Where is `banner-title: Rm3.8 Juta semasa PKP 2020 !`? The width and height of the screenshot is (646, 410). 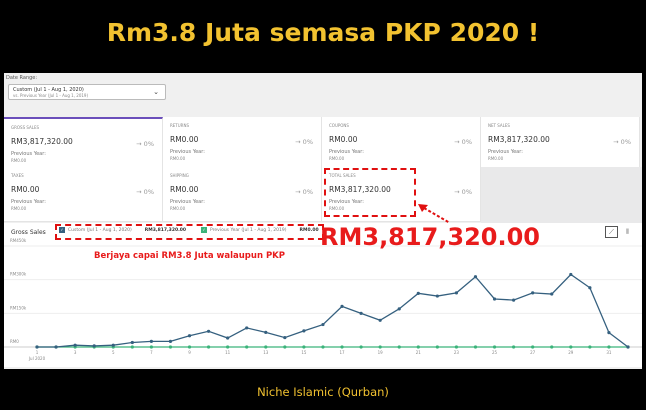
banner-title: Rm3.8 Juta semasa PKP 2020 ! is located at coordinates (323, 32).